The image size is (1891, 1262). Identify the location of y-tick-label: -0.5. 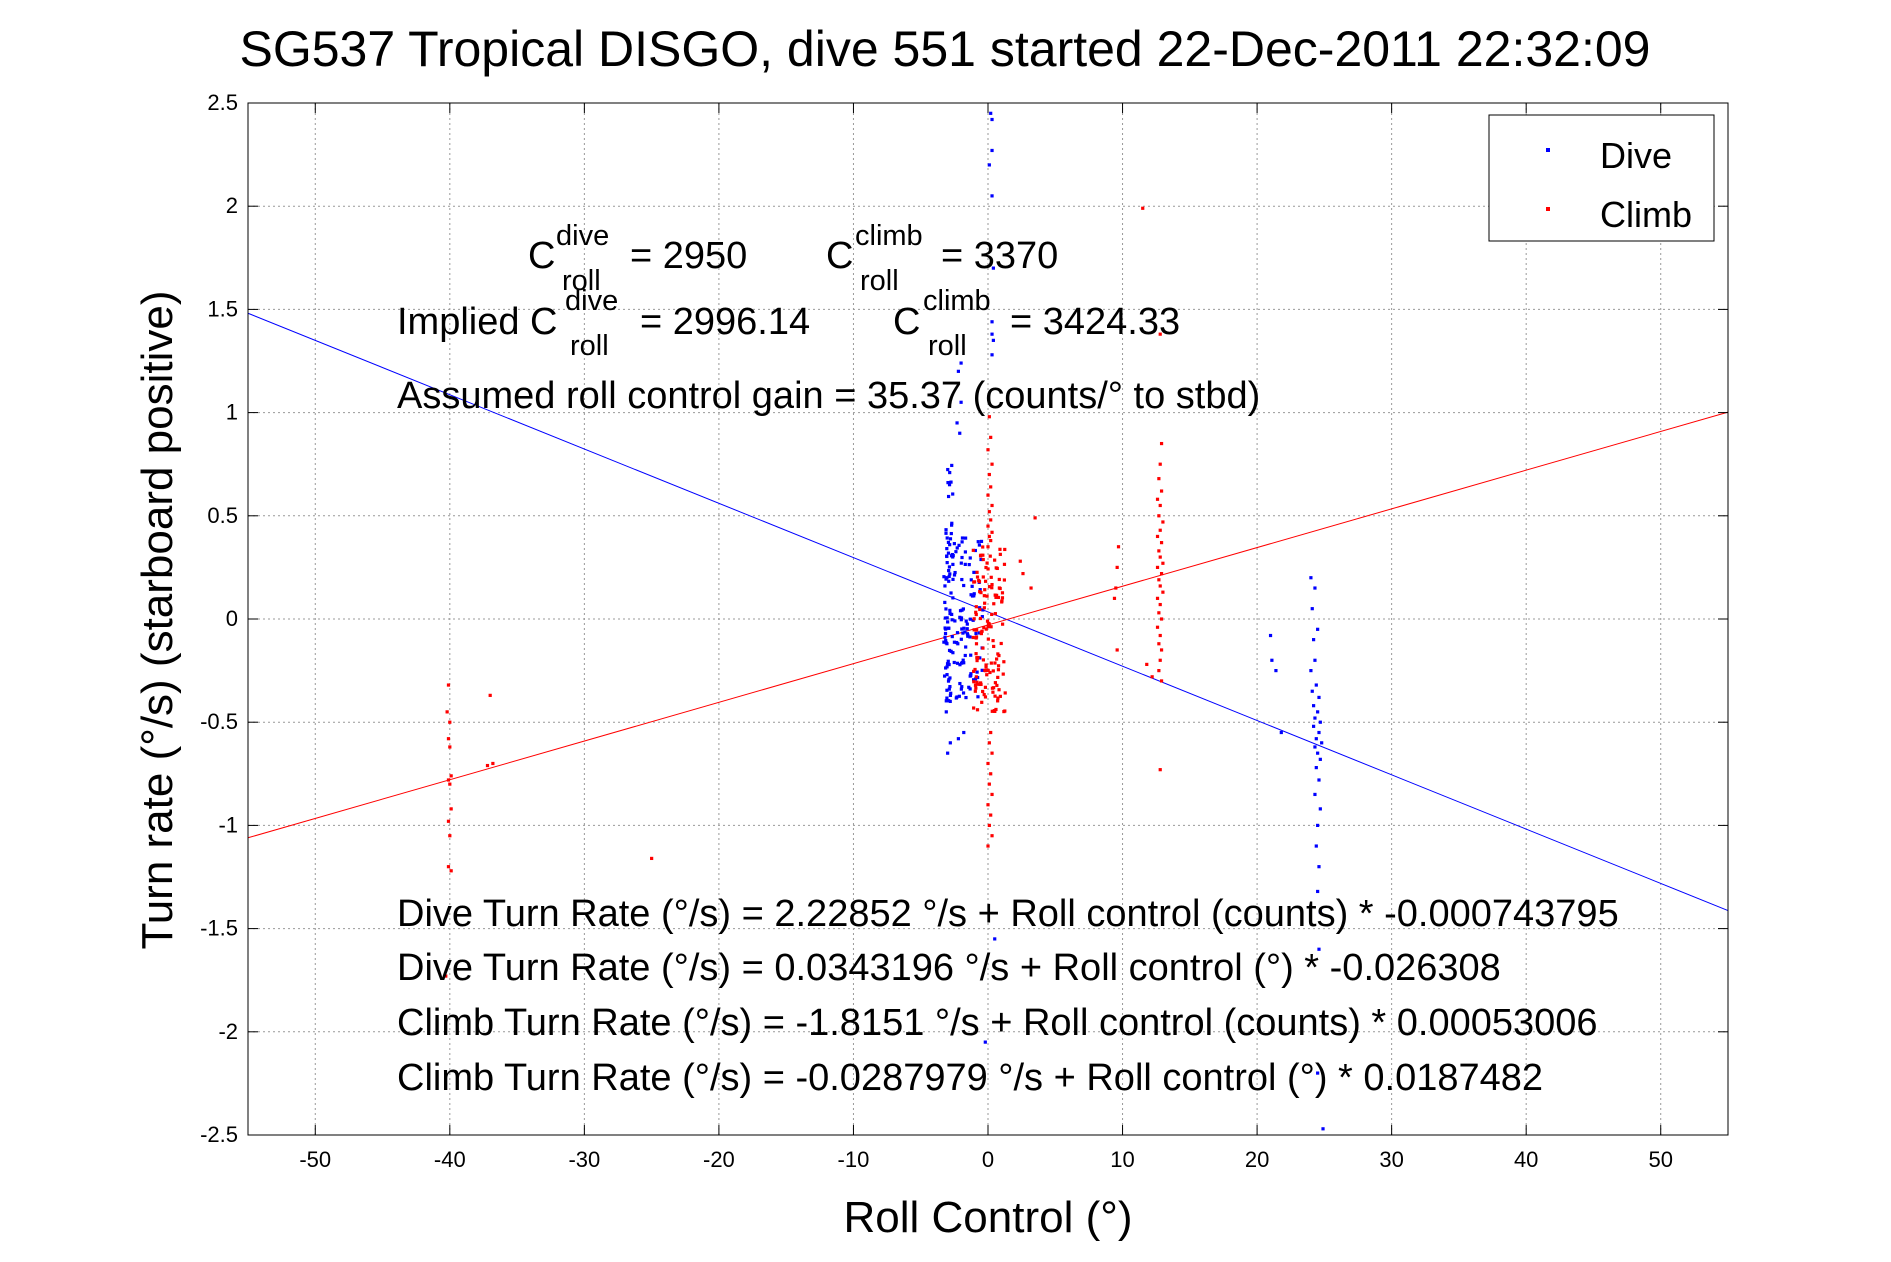
(219, 721).